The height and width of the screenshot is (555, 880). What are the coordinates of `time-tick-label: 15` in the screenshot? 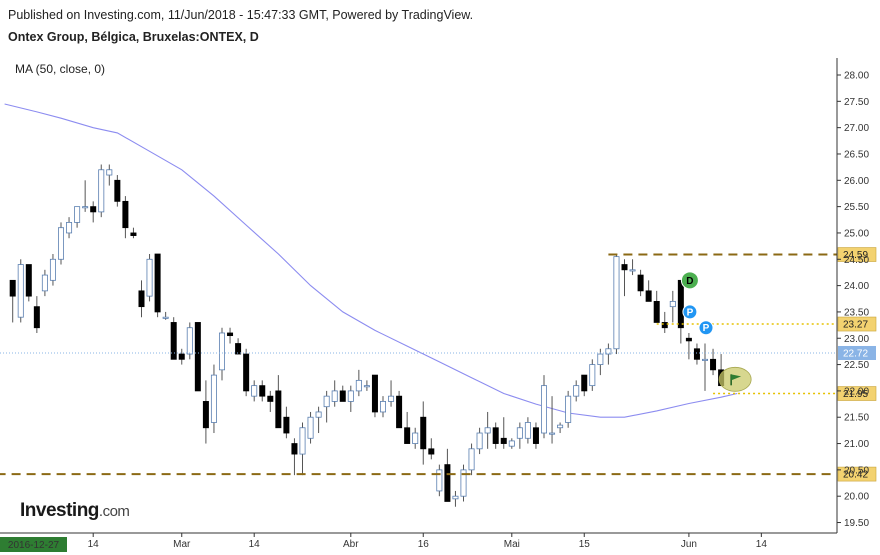 It's located at (585, 544).